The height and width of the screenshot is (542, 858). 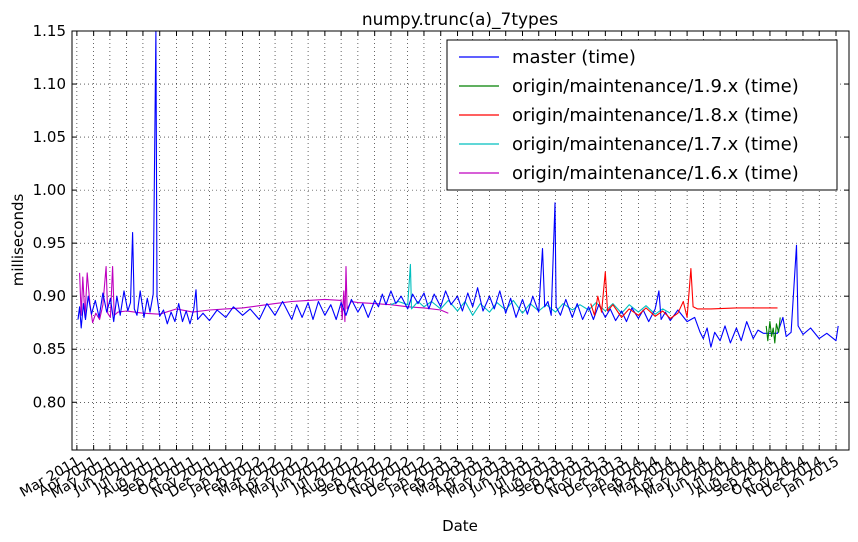 What do you see at coordinates (574, 57) in the screenshot?
I see `legend-label: master (time)` at bounding box center [574, 57].